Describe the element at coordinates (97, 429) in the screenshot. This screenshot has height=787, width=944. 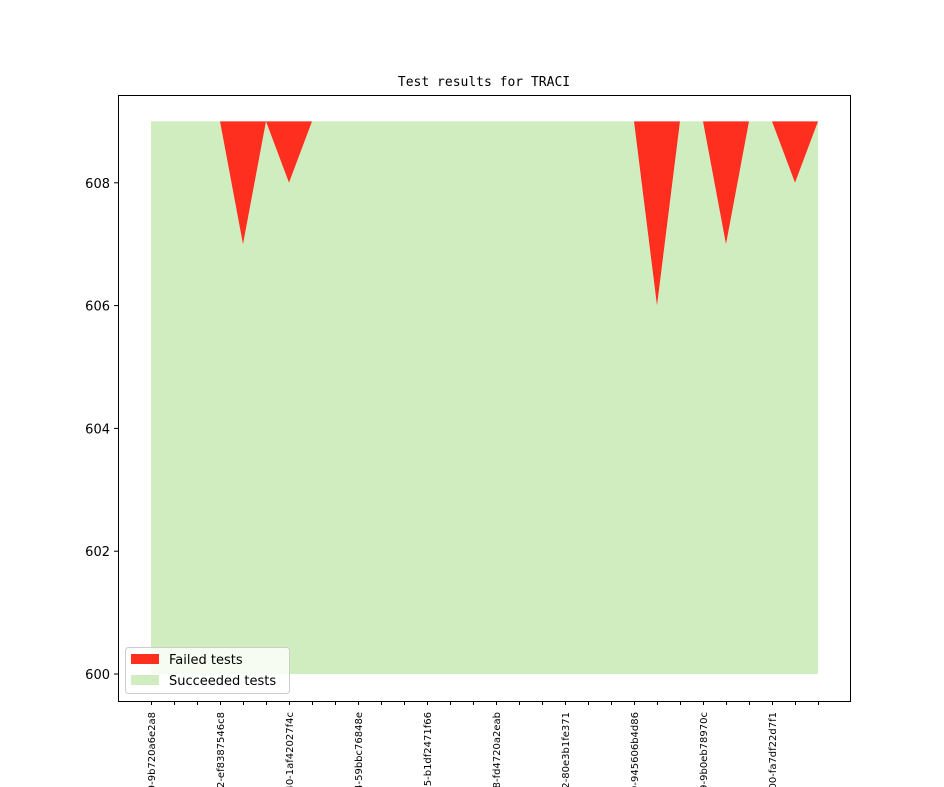
I see `y-tick-label: 604` at that location.